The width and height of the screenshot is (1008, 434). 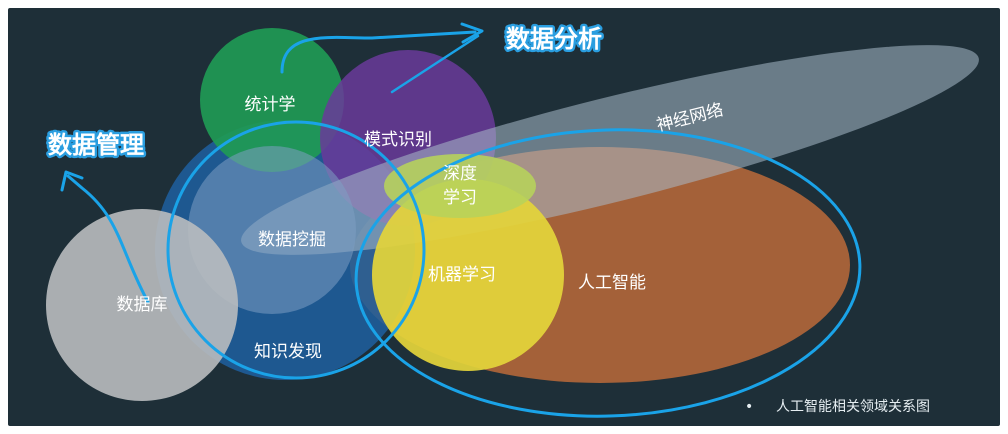 What do you see at coordinates (460, 186) in the screenshot?
I see `deep-learning-region` at bounding box center [460, 186].